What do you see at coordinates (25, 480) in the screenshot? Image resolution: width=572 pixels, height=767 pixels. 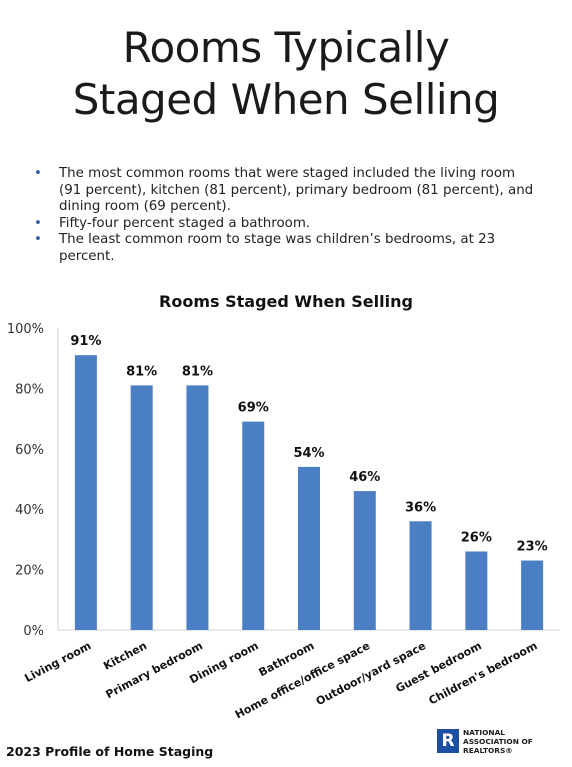 I see `y-tick-labels: 0% 20% 40% 60% 80% 100%` at bounding box center [25, 480].